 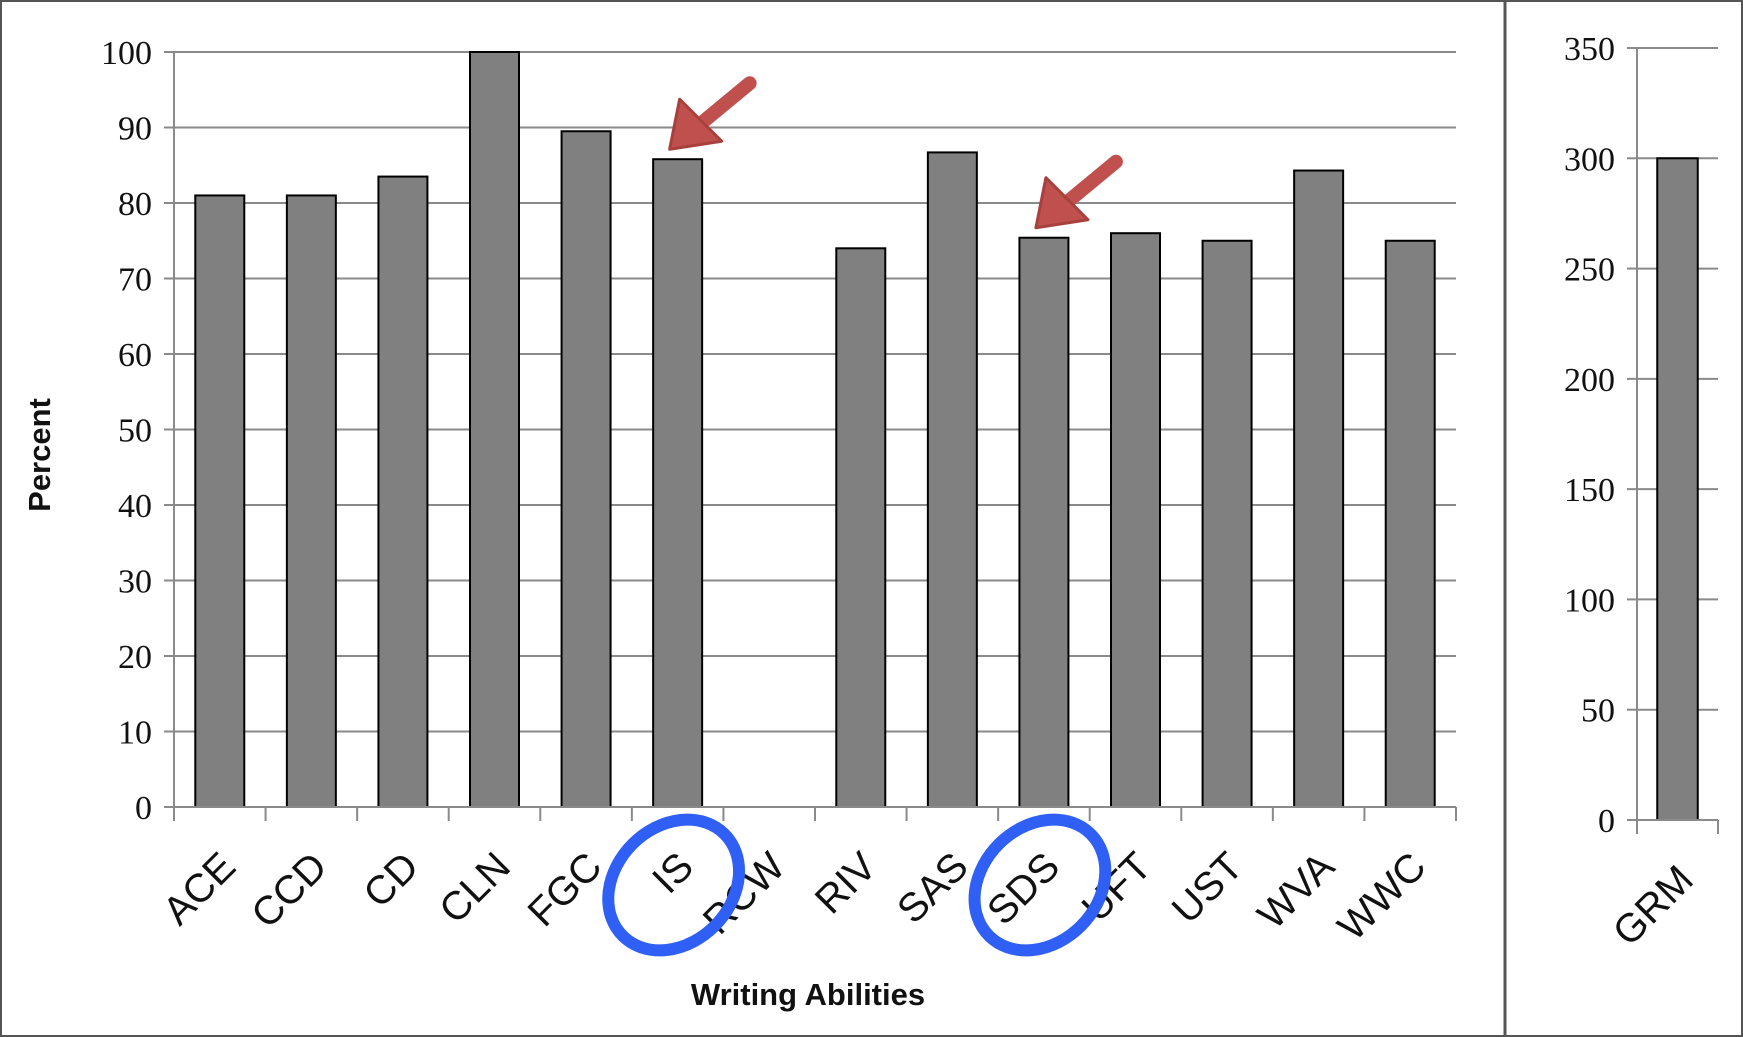 I want to click on side-axes, so click(x=1673, y=440).